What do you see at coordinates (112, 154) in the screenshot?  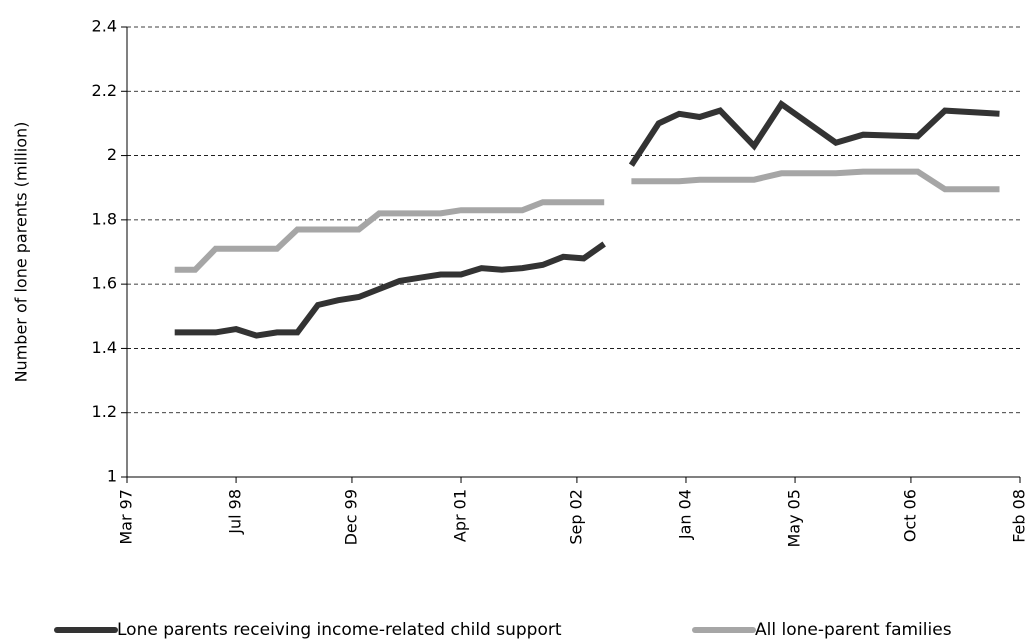 I see `y-tick-label: 2` at bounding box center [112, 154].